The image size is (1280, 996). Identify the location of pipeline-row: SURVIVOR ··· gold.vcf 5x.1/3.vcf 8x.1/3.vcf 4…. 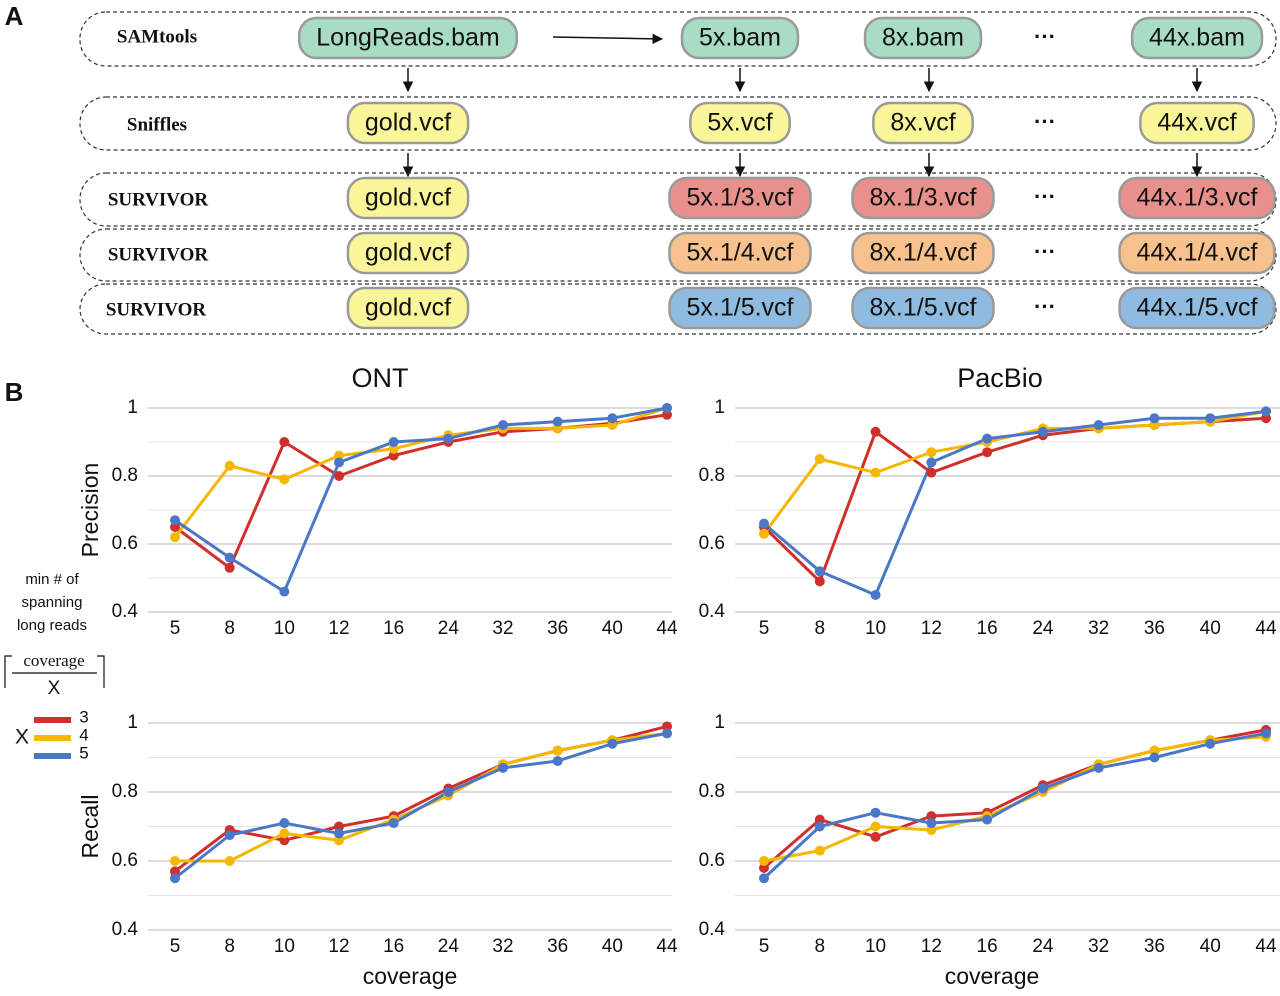
(678, 199).